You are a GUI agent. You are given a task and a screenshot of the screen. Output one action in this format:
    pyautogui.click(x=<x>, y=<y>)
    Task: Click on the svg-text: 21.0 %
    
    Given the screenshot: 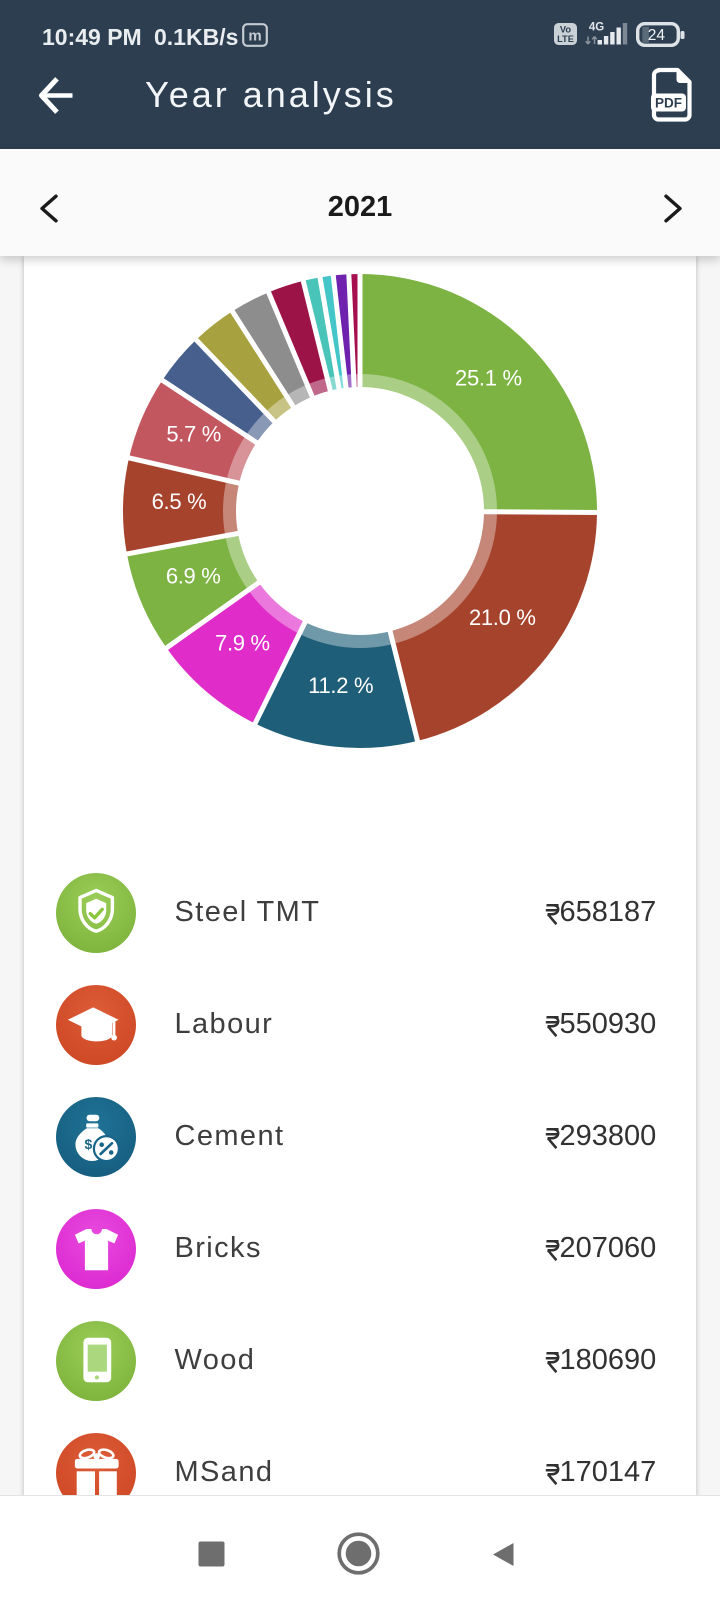 What is the action you would take?
    pyautogui.click(x=502, y=617)
    